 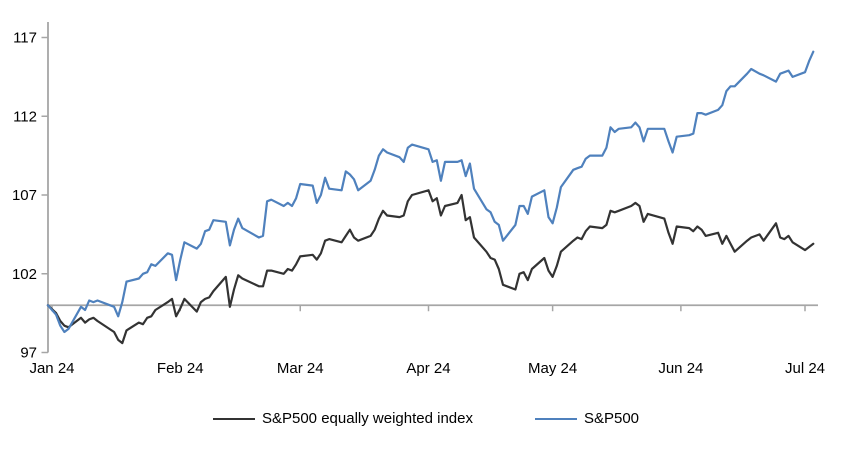 I want to click on legend-item-equal-weight: S&P500 equally weighted index, so click(x=342, y=419).